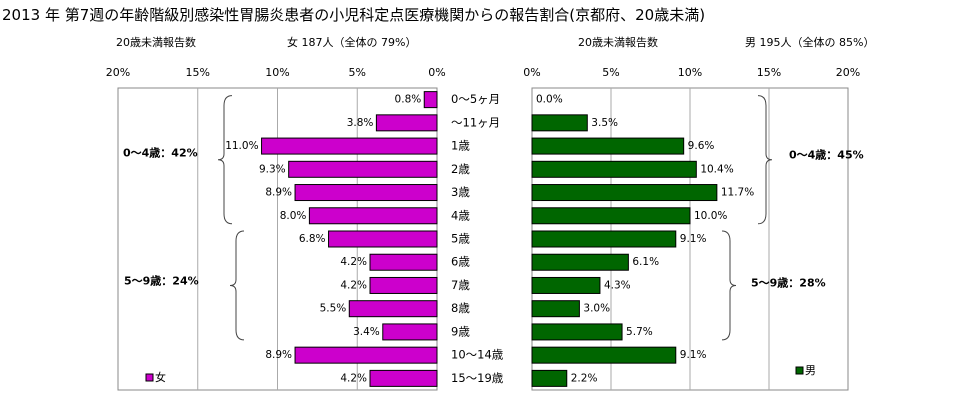 The height and width of the screenshot is (417, 968). I want to click on age-category-label: 15〜19歳, so click(477, 378).